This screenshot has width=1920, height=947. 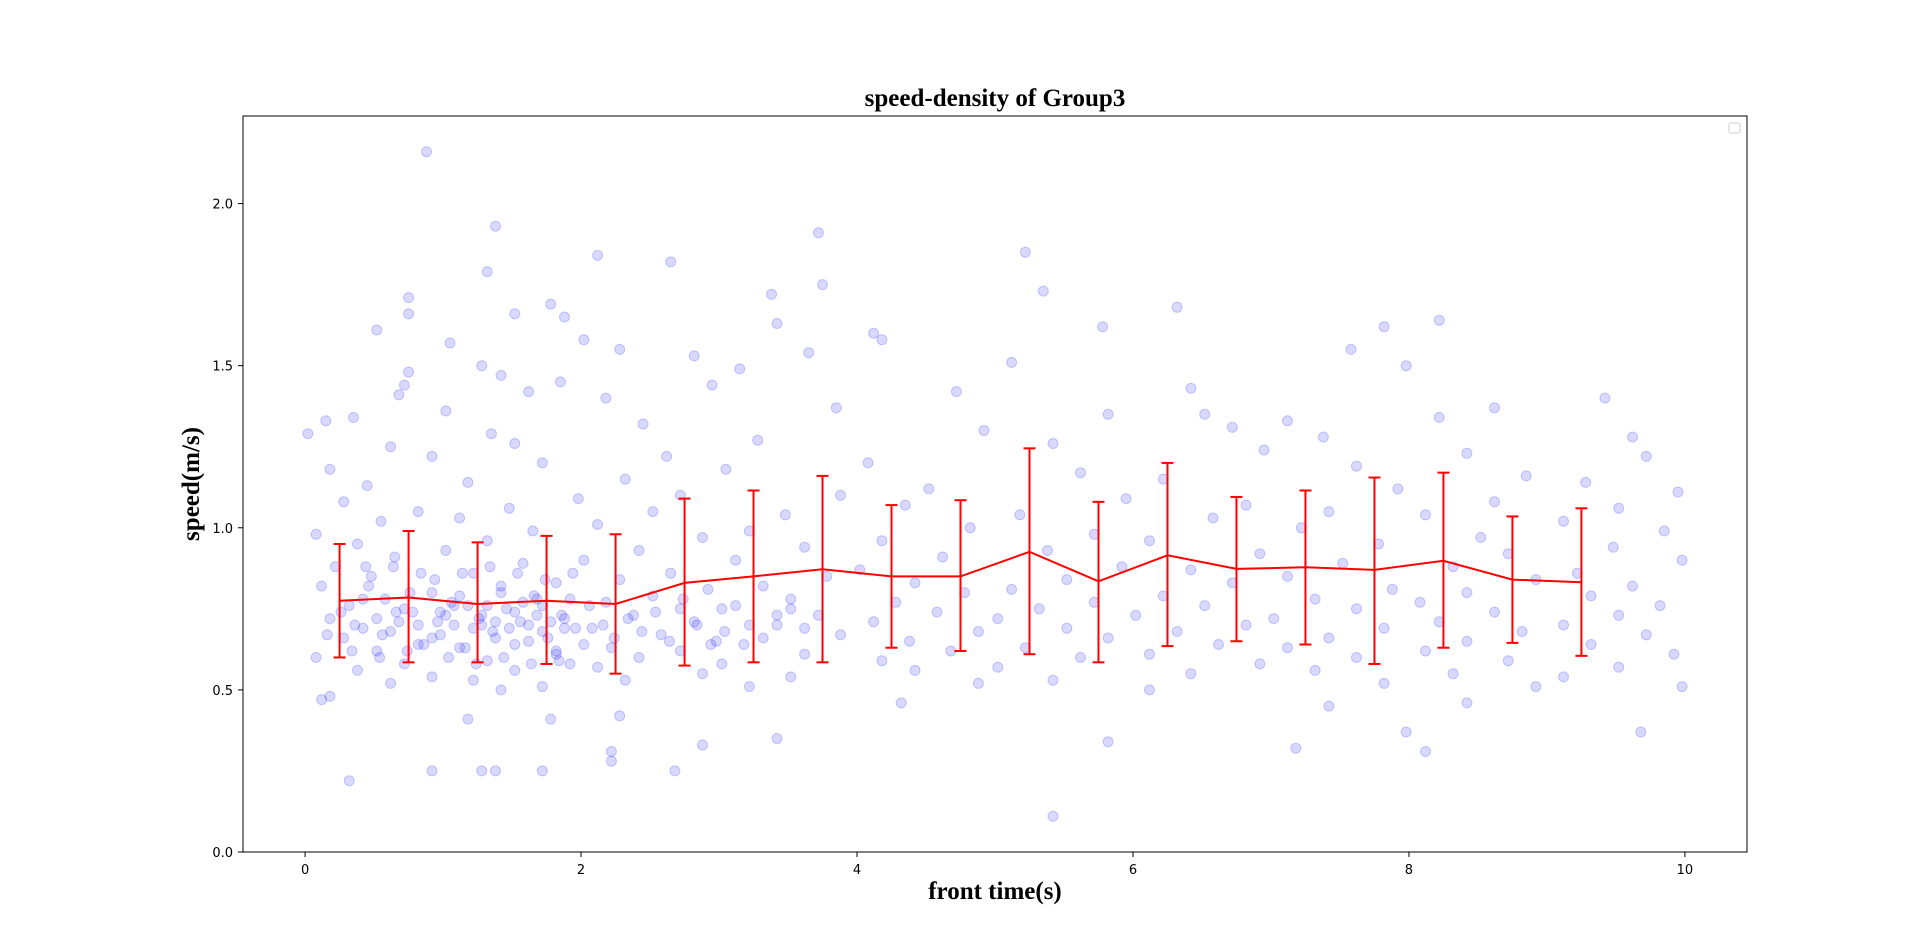 What do you see at coordinates (581, 870) in the screenshot?
I see `x-tick-label: 2` at bounding box center [581, 870].